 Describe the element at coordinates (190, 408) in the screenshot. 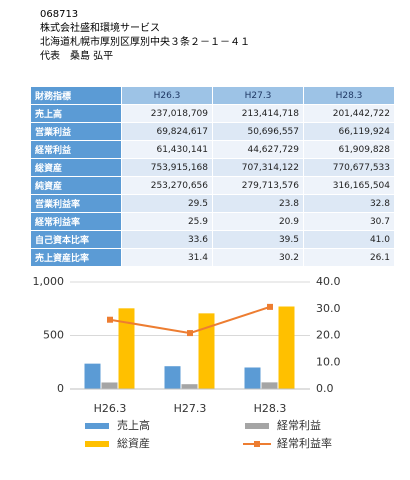

I see `x-tick-label: H27.3` at that location.